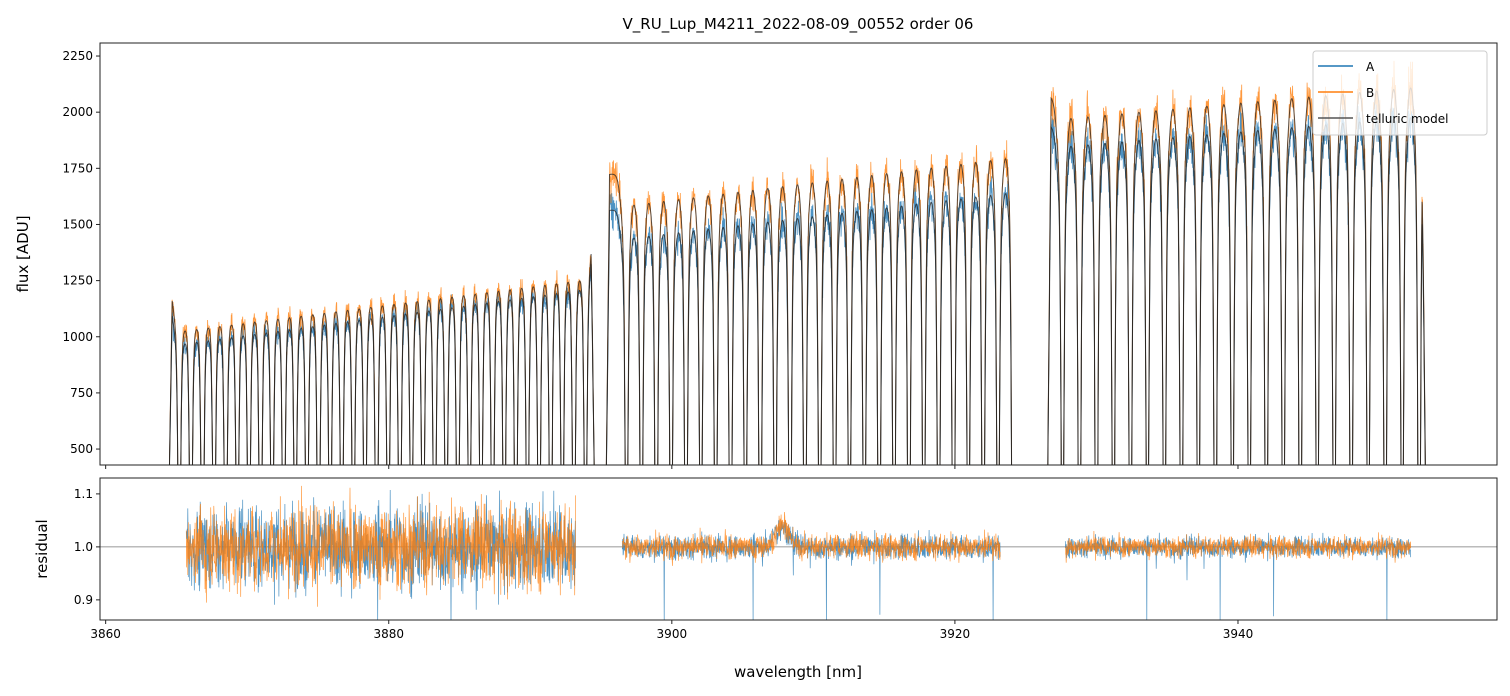 This screenshot has height=696, width=1510. What do you see at coordinates (105, 634) in the screenshot?
I see `x-tick-label: 3860` at bounding box center [105, 634].